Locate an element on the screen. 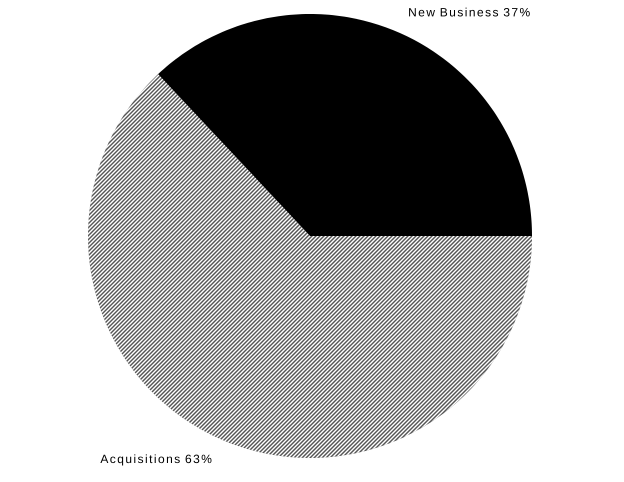  data-label: 37% is located at coordinates (517, 12).